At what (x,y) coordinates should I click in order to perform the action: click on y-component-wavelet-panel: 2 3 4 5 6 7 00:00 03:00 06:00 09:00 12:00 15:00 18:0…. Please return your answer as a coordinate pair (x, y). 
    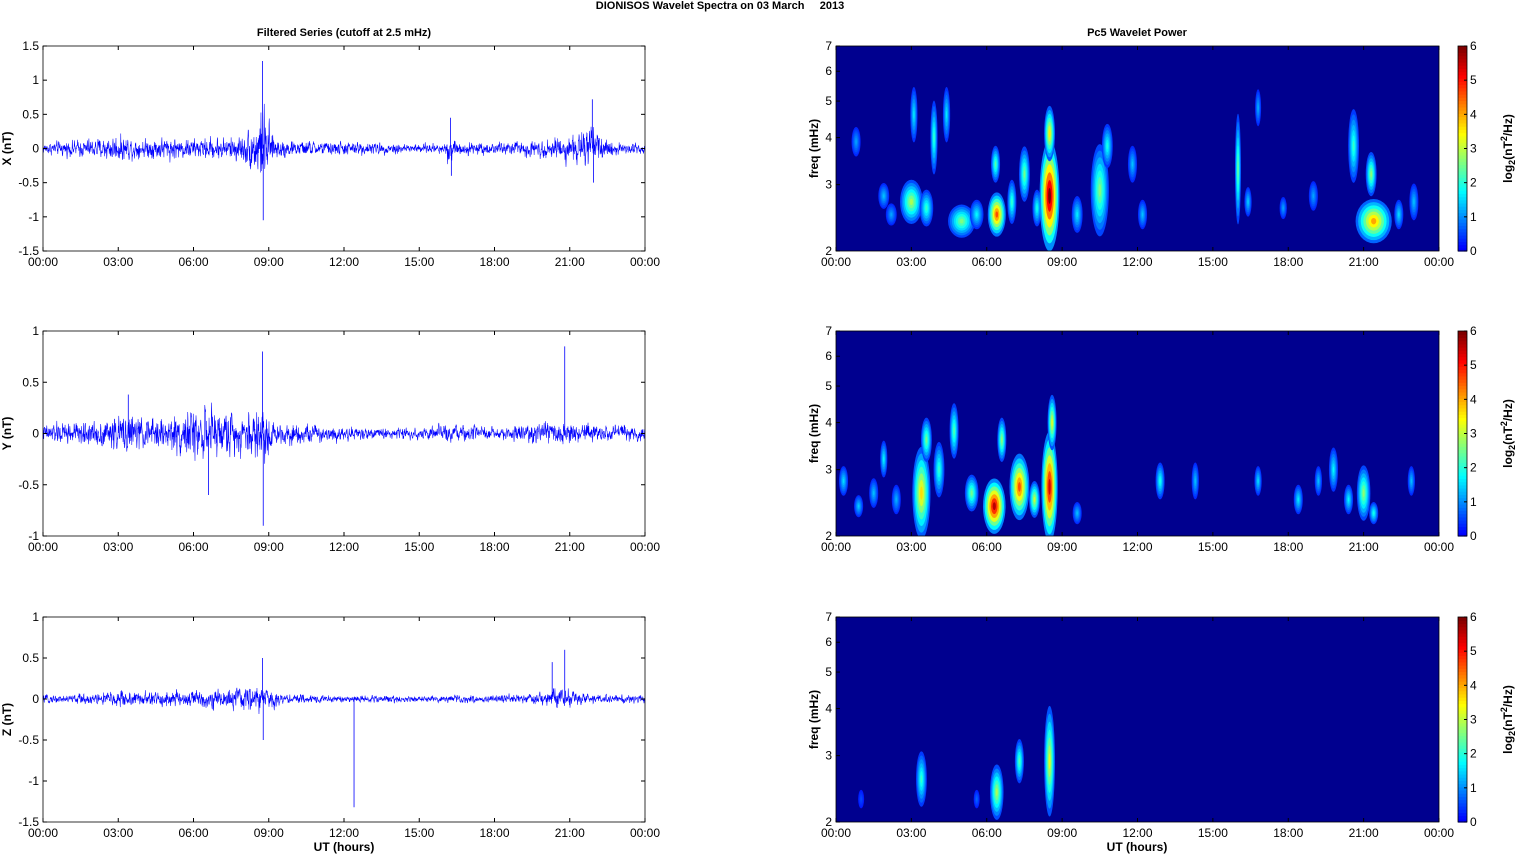
    Looking at the image, I should click on (1162, 439).